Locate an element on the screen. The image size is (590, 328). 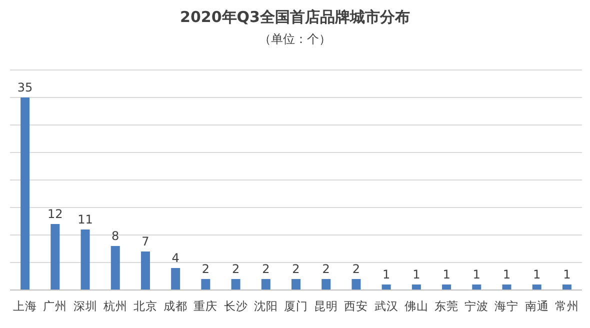
x-tick-label: 常州 is located at coordinates (566, 306).